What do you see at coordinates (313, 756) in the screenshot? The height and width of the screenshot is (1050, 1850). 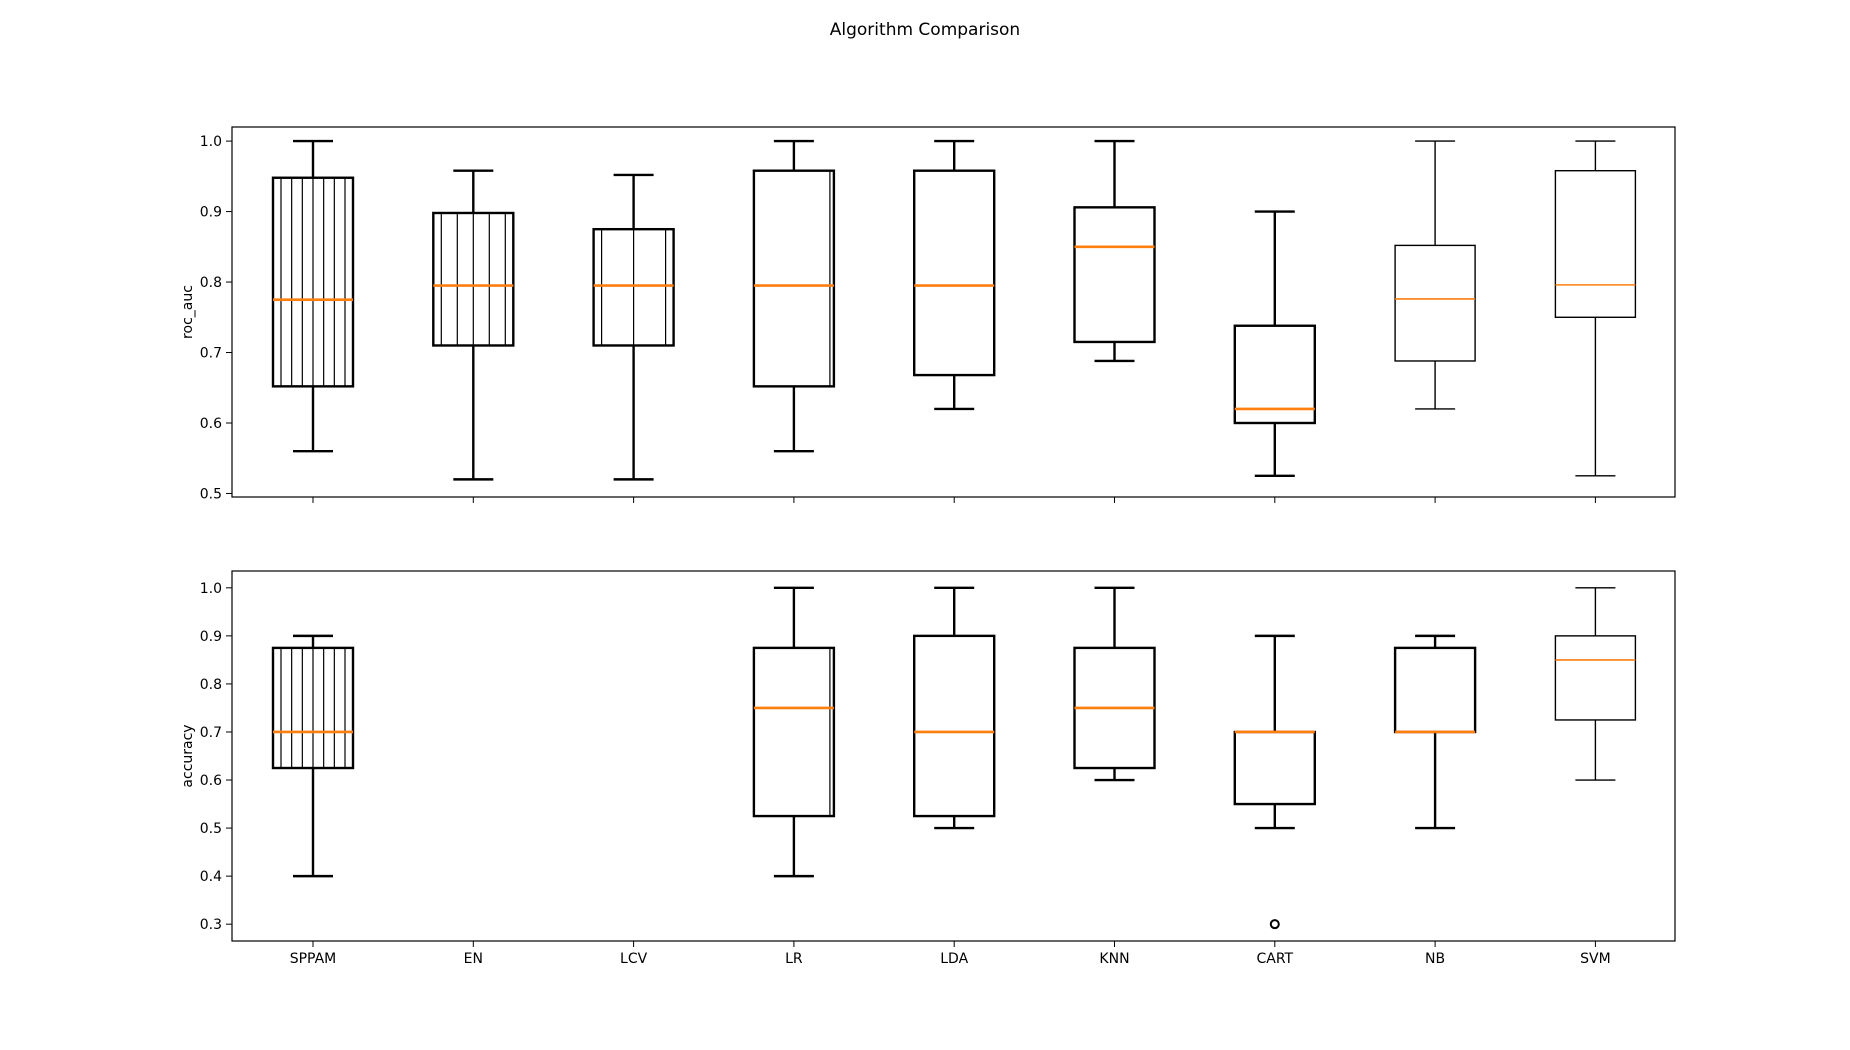 I see `accuracy-box-sppam` at bounding box center [313, 756].